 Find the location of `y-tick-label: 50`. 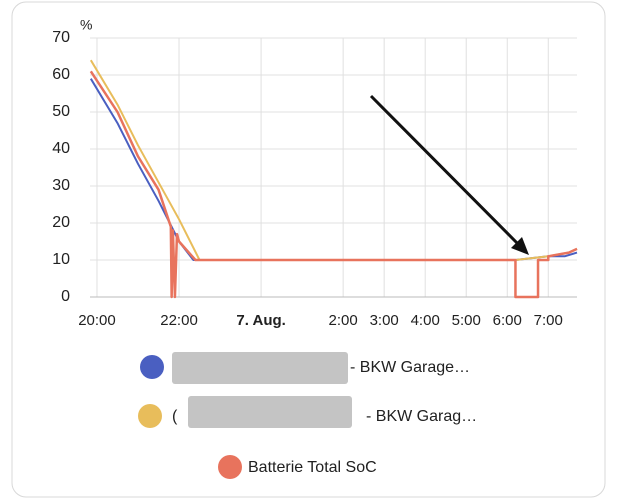

y-tick-label: 50 is located at coordinates (61, 111).